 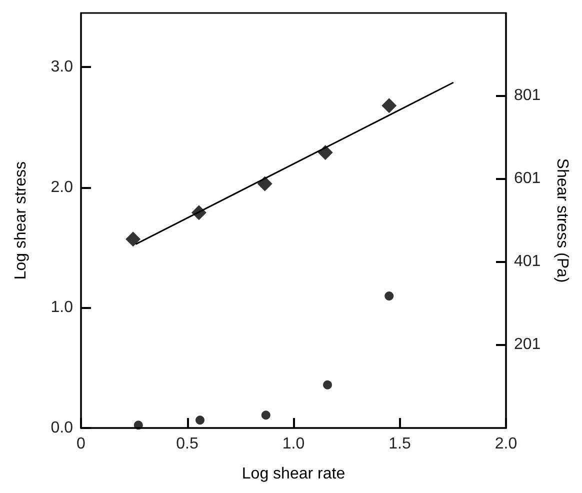 I want to click on x-axis-title: Log shear rate, so click(x=294, y=474).